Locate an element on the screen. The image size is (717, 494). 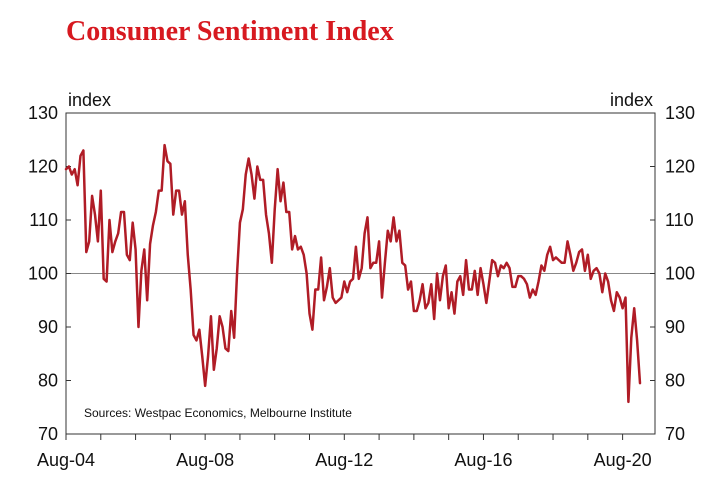
y-tick-label-left: 80 is located at coordinates (48, 381).